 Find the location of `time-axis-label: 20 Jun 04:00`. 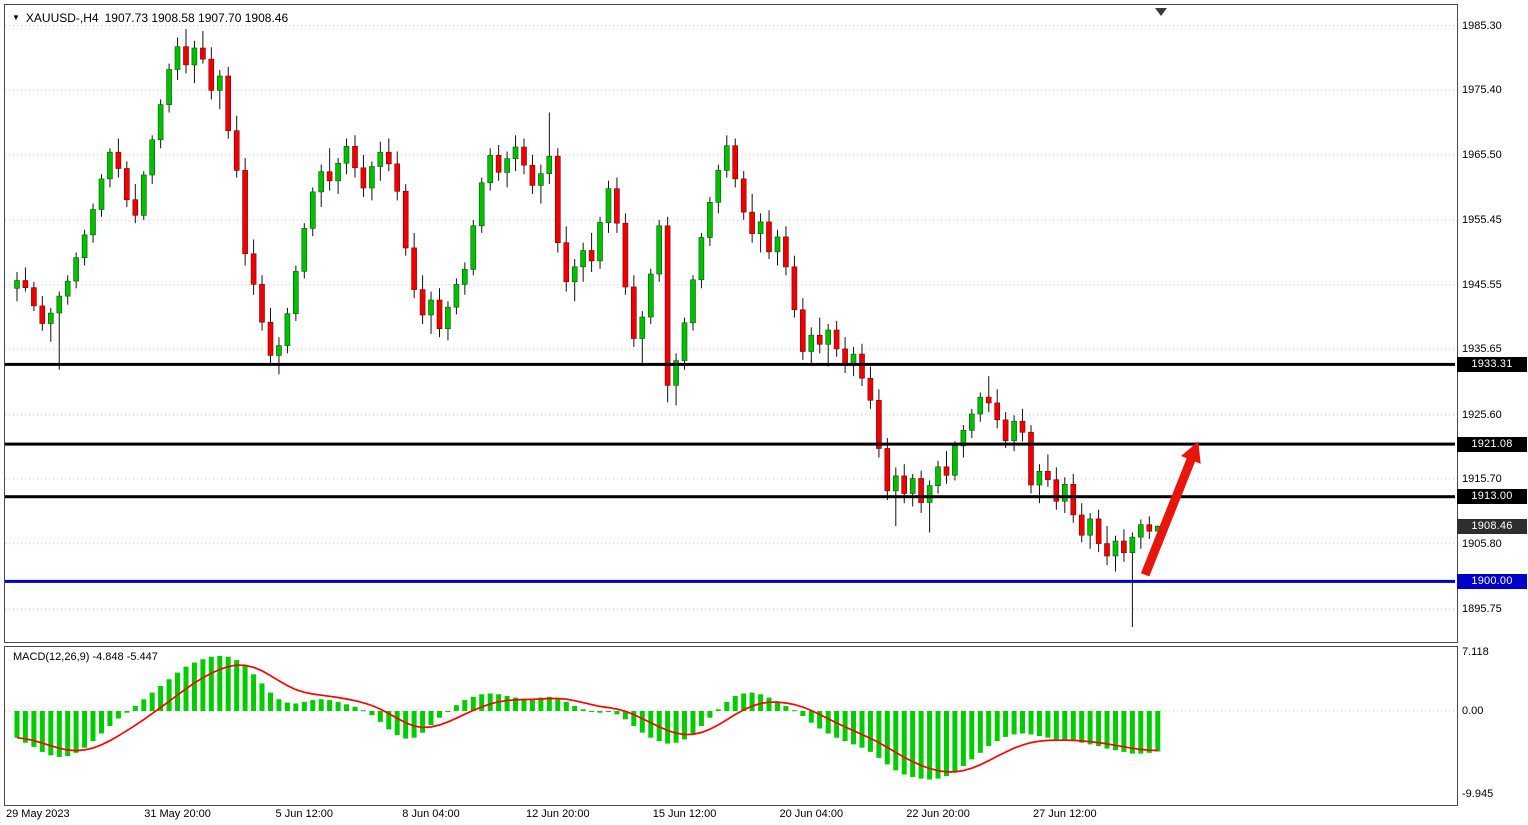

time-axis-label: 20 Jun 04:00 is located at coordinates (811, 814).